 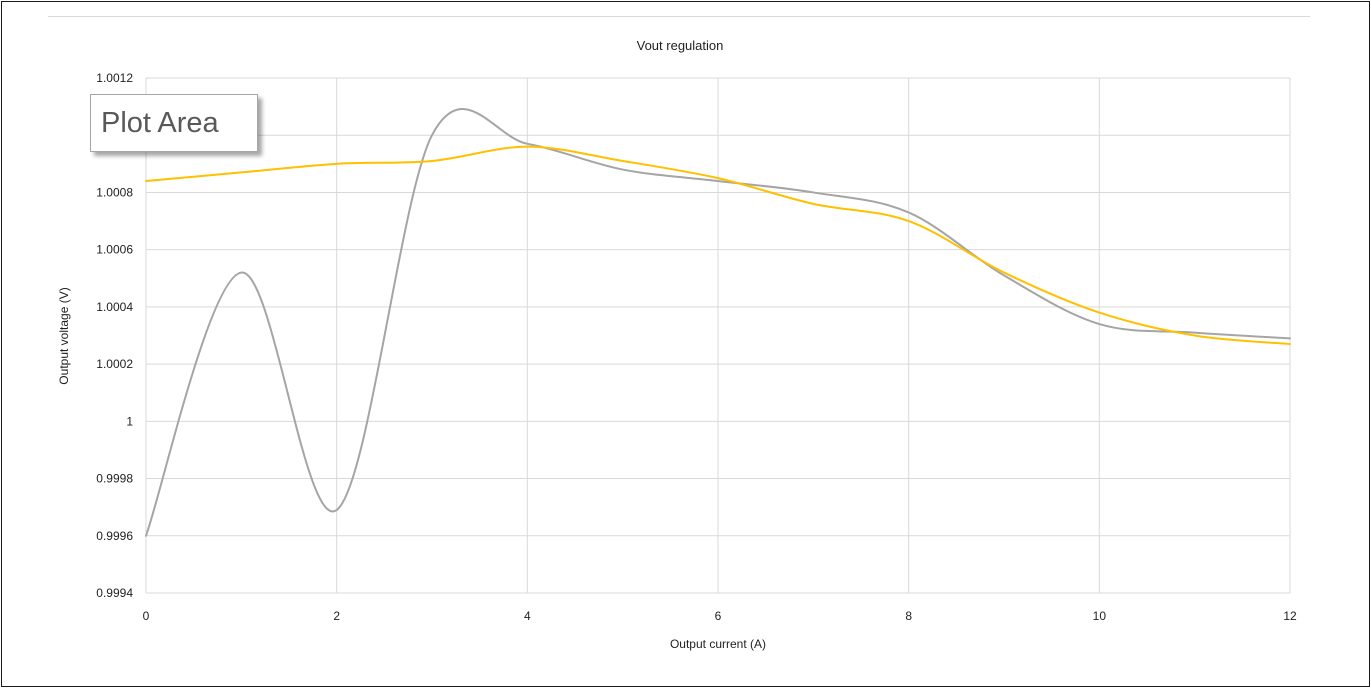 What do you see at coordinates (1100, 616) in the screenshot?
I see `x-tick-label: 10` at bounding box center [1100, 616].